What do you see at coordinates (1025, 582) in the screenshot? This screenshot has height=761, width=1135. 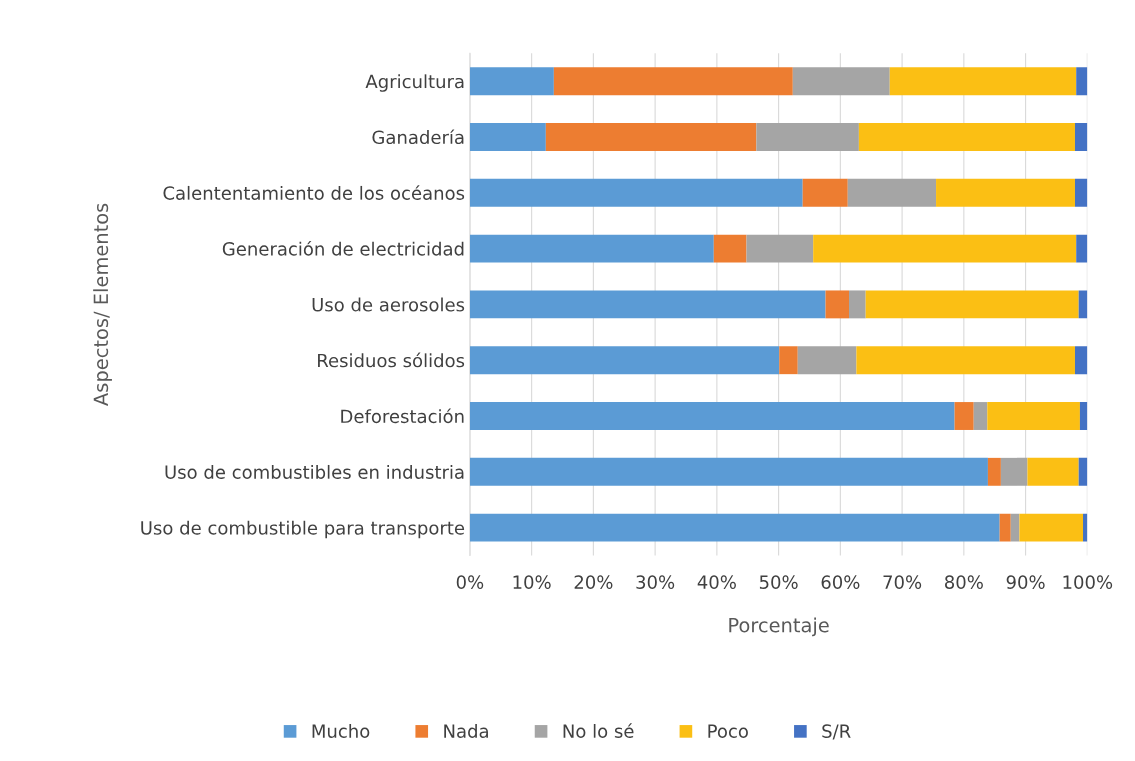 I see `x-tick-label: 90%` at bounding box center [1025, 582].